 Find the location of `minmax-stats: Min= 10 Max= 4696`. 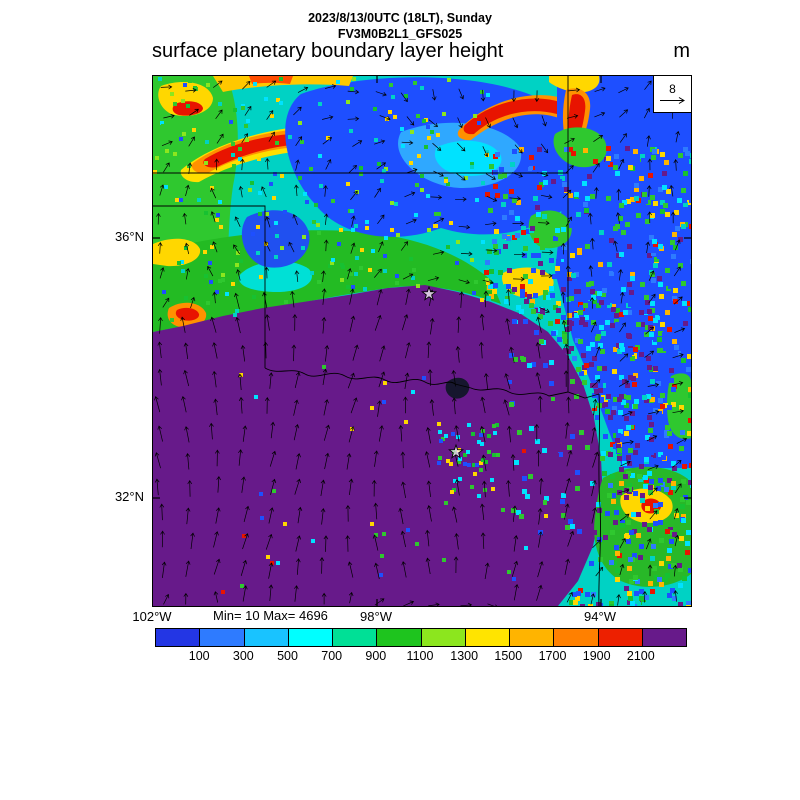

minmax-stats: Min= 10 Max= 4696 is located at coordinates (270, 615).